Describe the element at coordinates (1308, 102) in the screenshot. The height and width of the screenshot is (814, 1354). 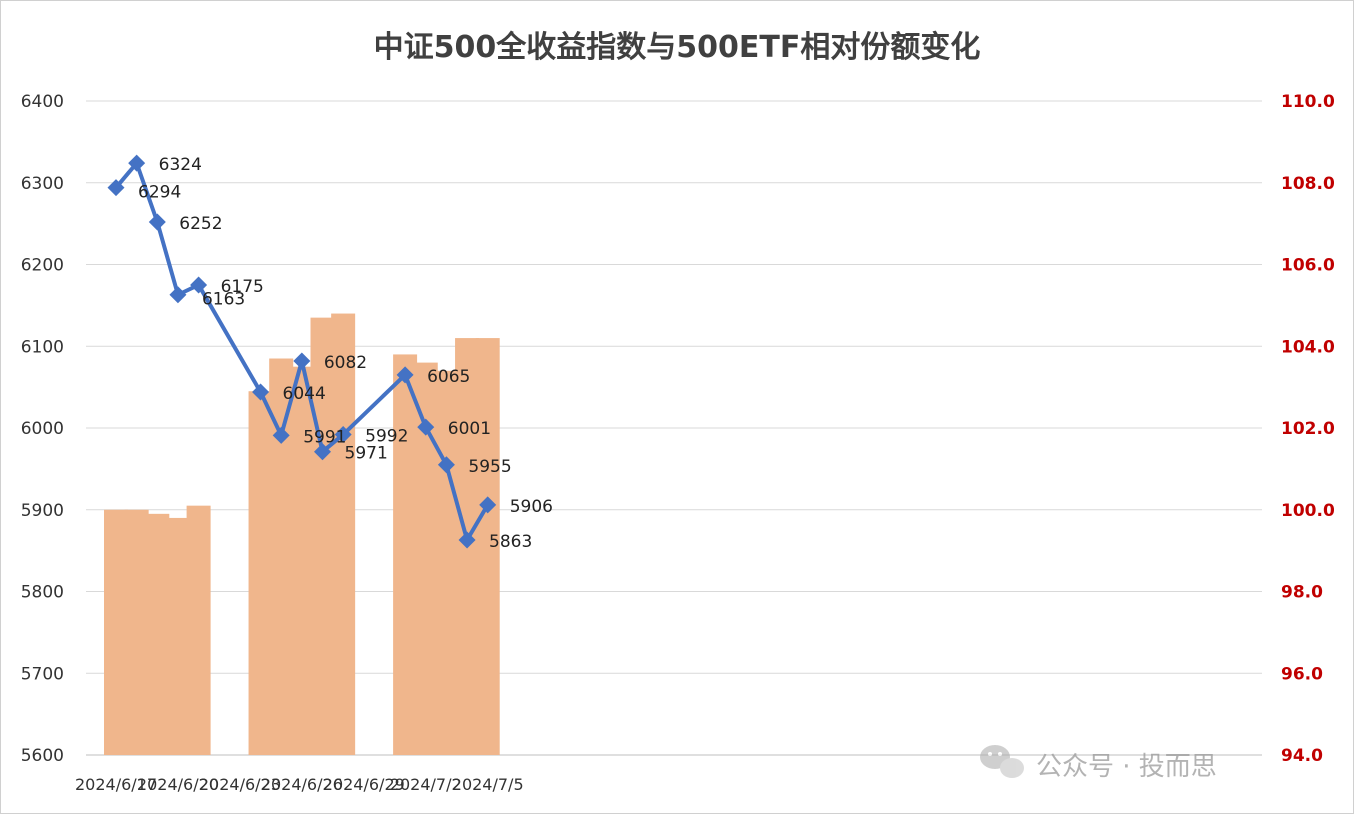
I see `right-tick-label: 110.0` at that location.